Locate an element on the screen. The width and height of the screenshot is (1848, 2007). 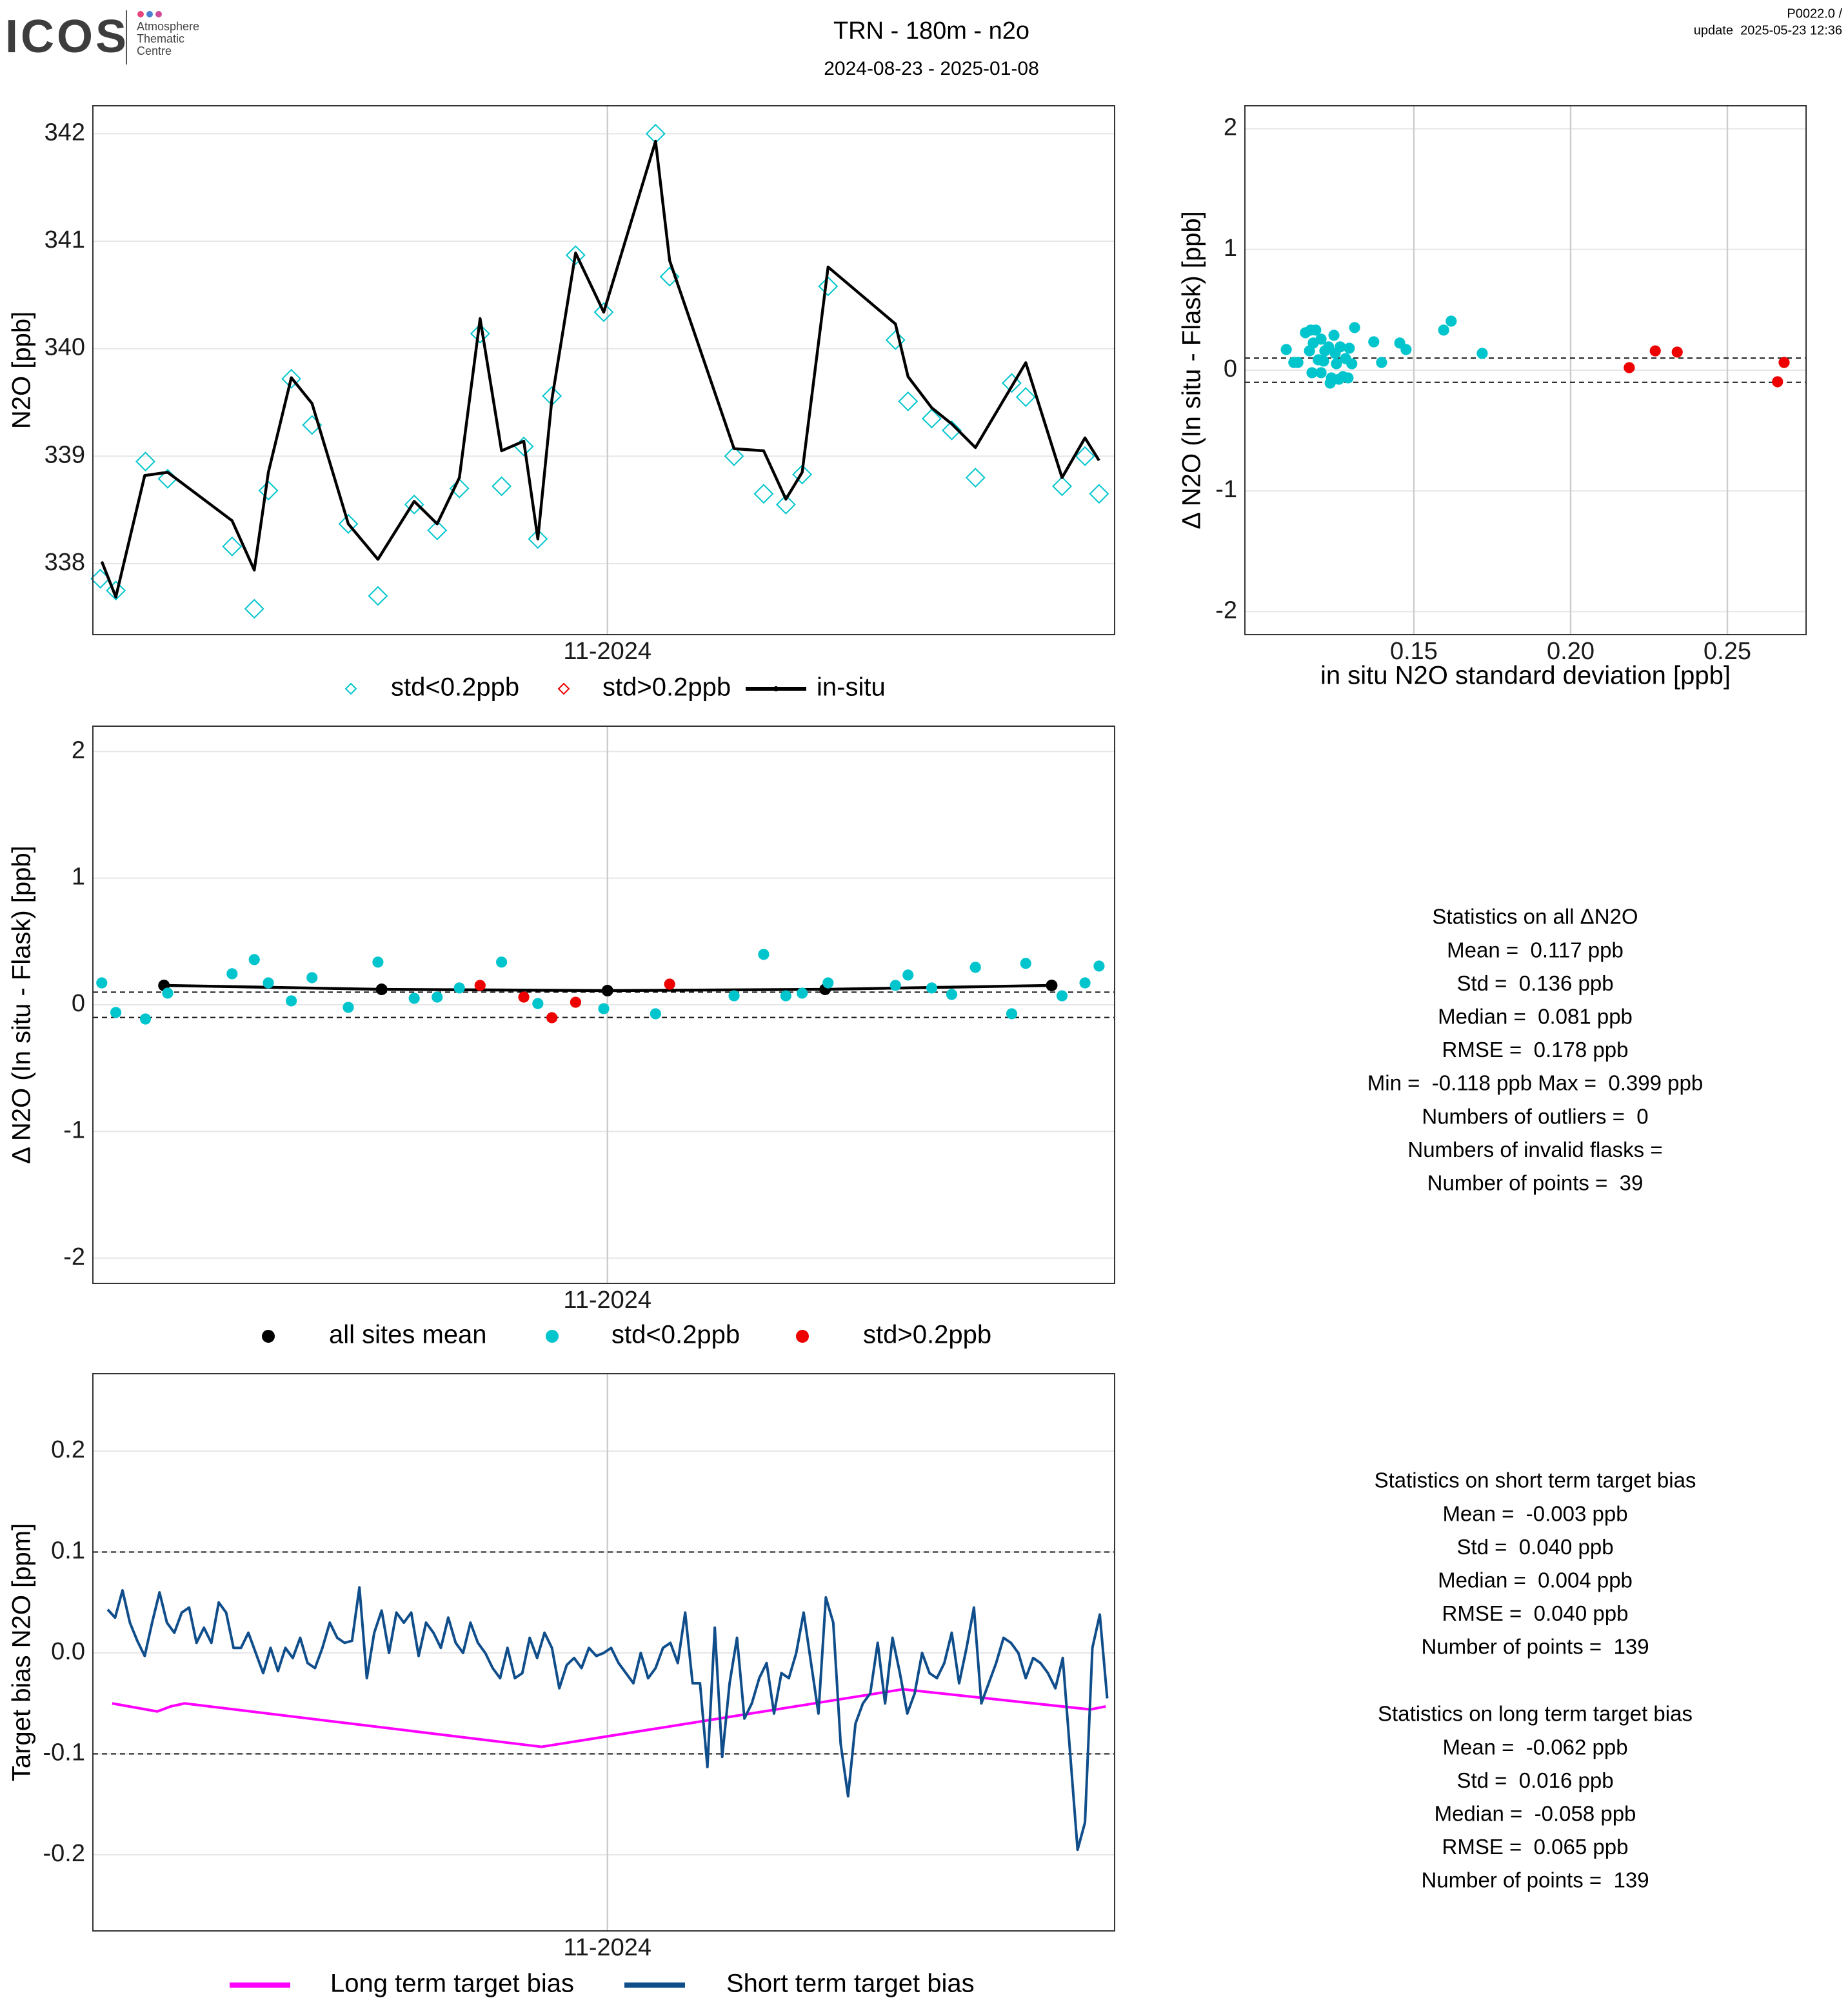
logo-text: Centre is located at coordinates (155, 50).